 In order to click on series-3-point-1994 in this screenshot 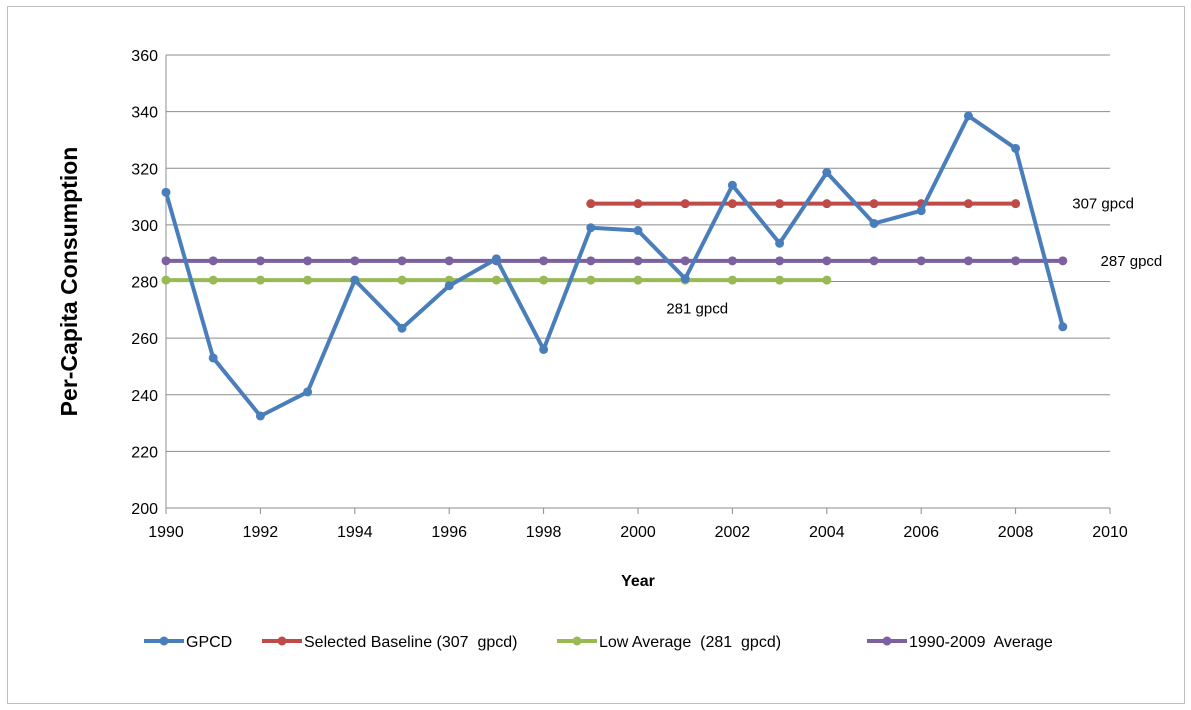, I will do `click(355, 261)`.